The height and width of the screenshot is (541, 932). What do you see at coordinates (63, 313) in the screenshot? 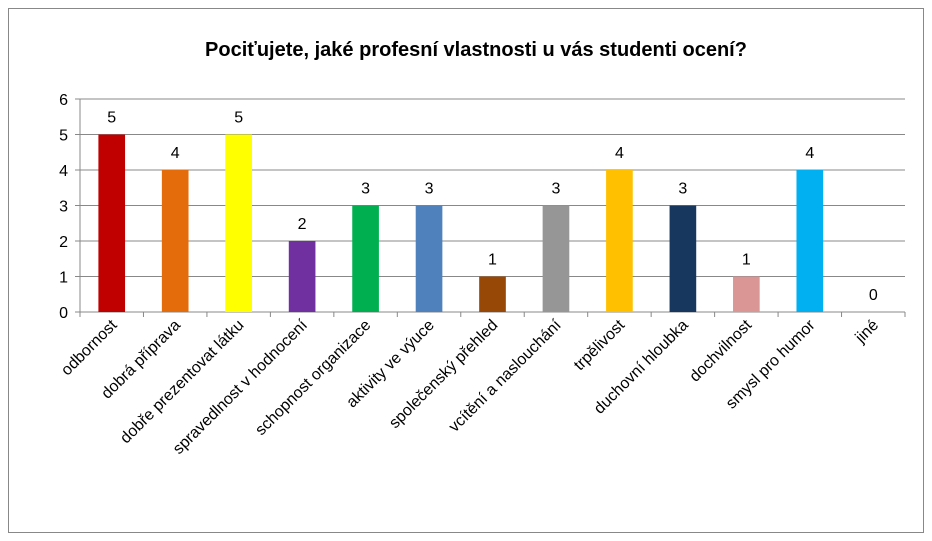
I see `y-tick-label: 0` at bounding box center [63, 313].